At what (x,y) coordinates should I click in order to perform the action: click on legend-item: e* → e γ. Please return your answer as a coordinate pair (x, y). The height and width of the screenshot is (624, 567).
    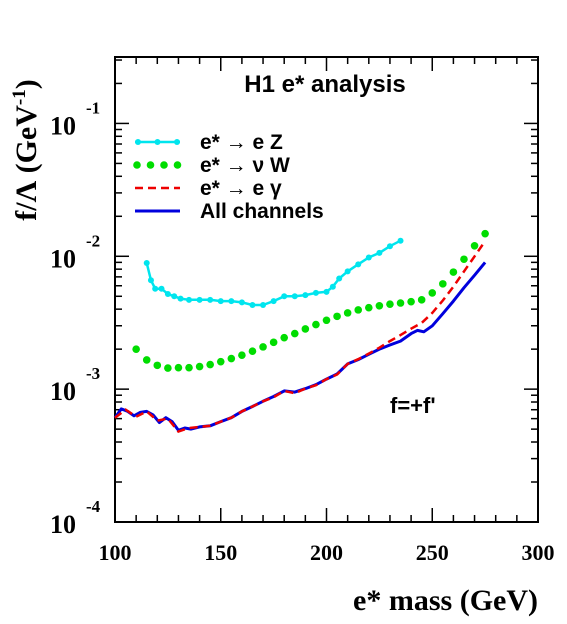
    Looking at the image, I should click on (208, 188).